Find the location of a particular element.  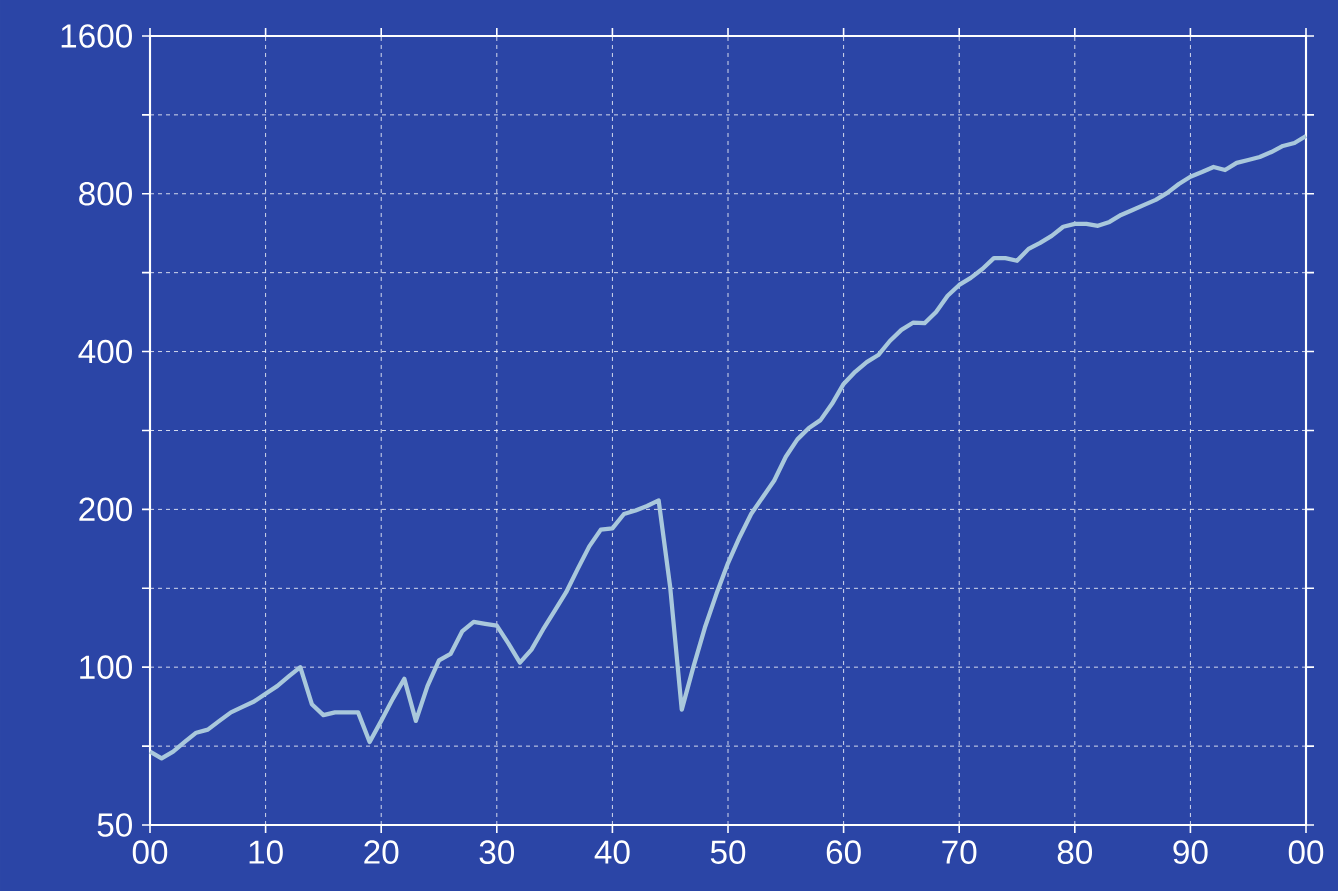

x-tick-label: 60 is located at coordinates (843, 852).